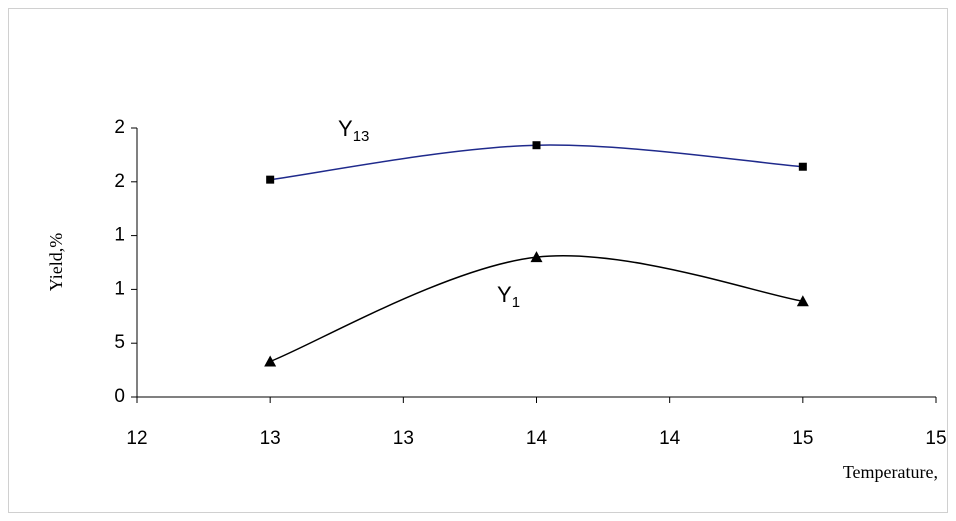  I want to click on series-label: Y1, so click(508, 296).